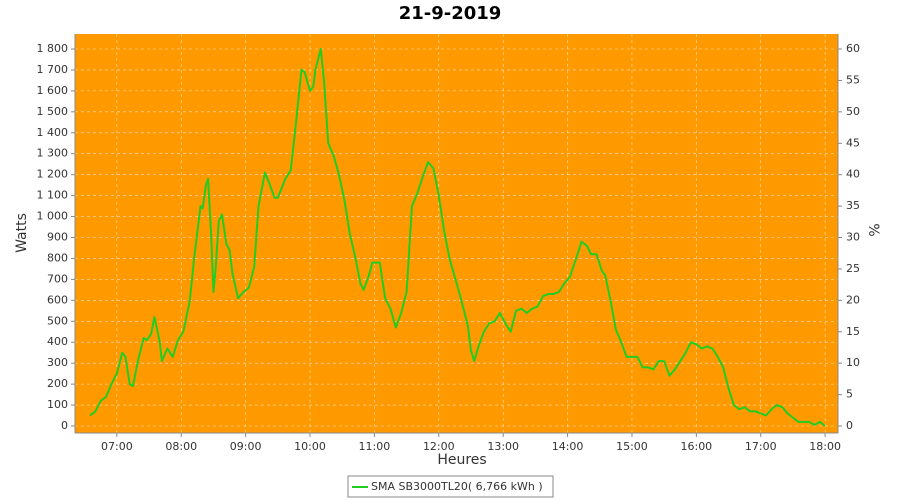 The image size is (900, 500). What do you see at coordinates (503, 446) in the screenshot?
I see `x-tick-label: 13:00` at bounding box center [503, 446].